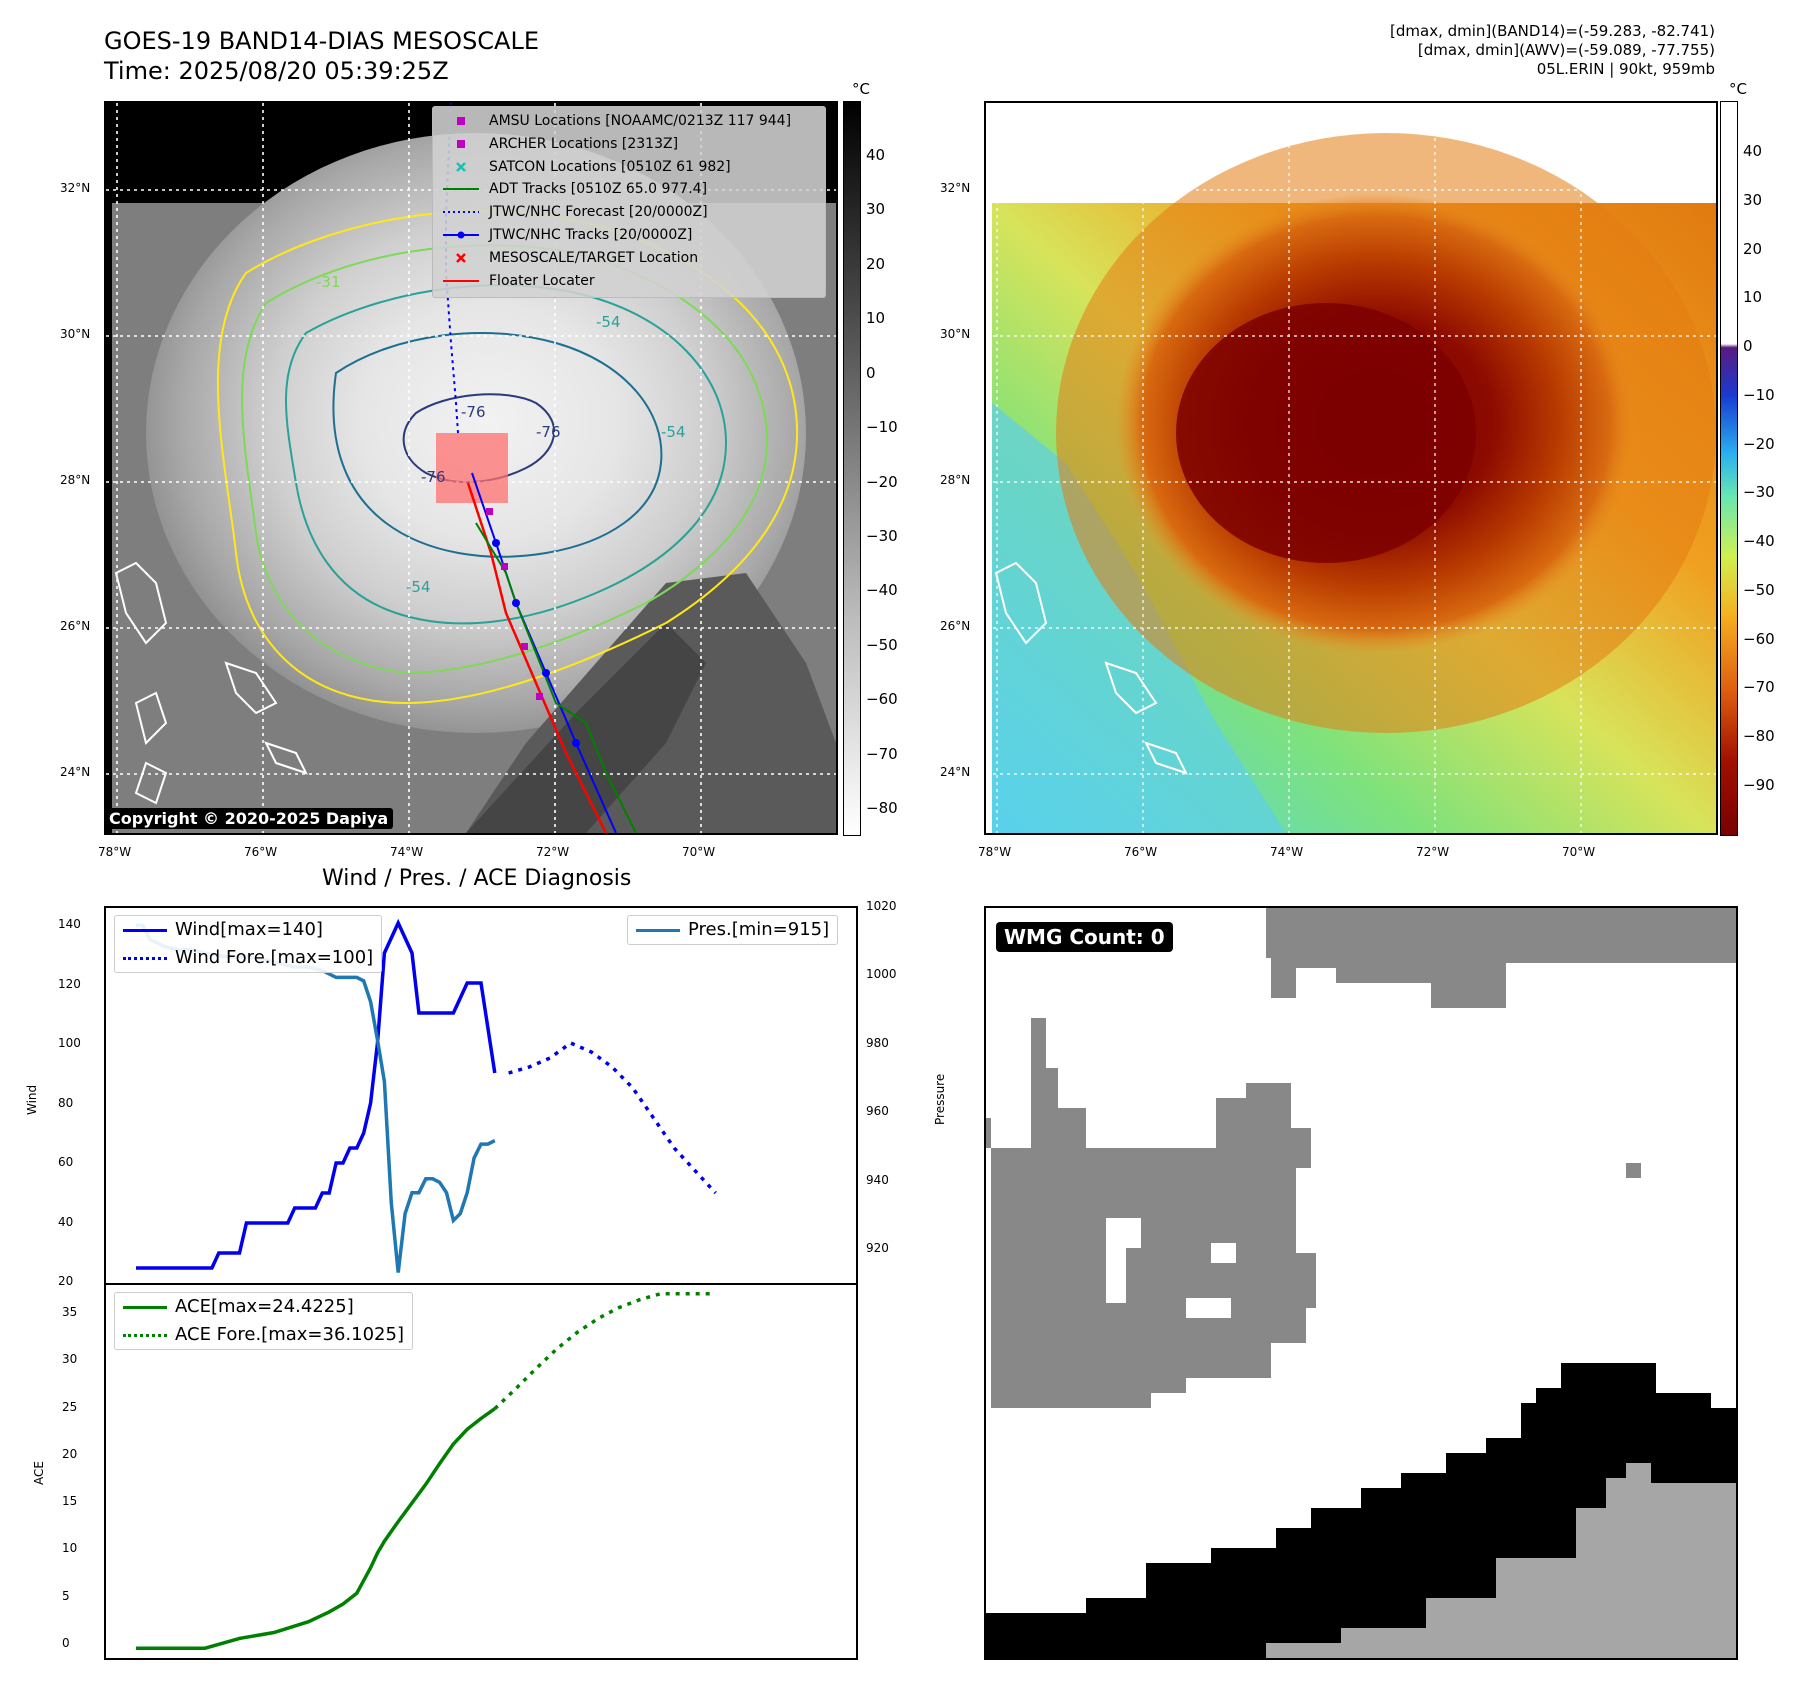 The width and height of the screenshot is (1797, 1690). Describe the element at coordinates (1084, 937) in the screenshot. I see `wmg-count-badge: WMG Count: 0` at that location.